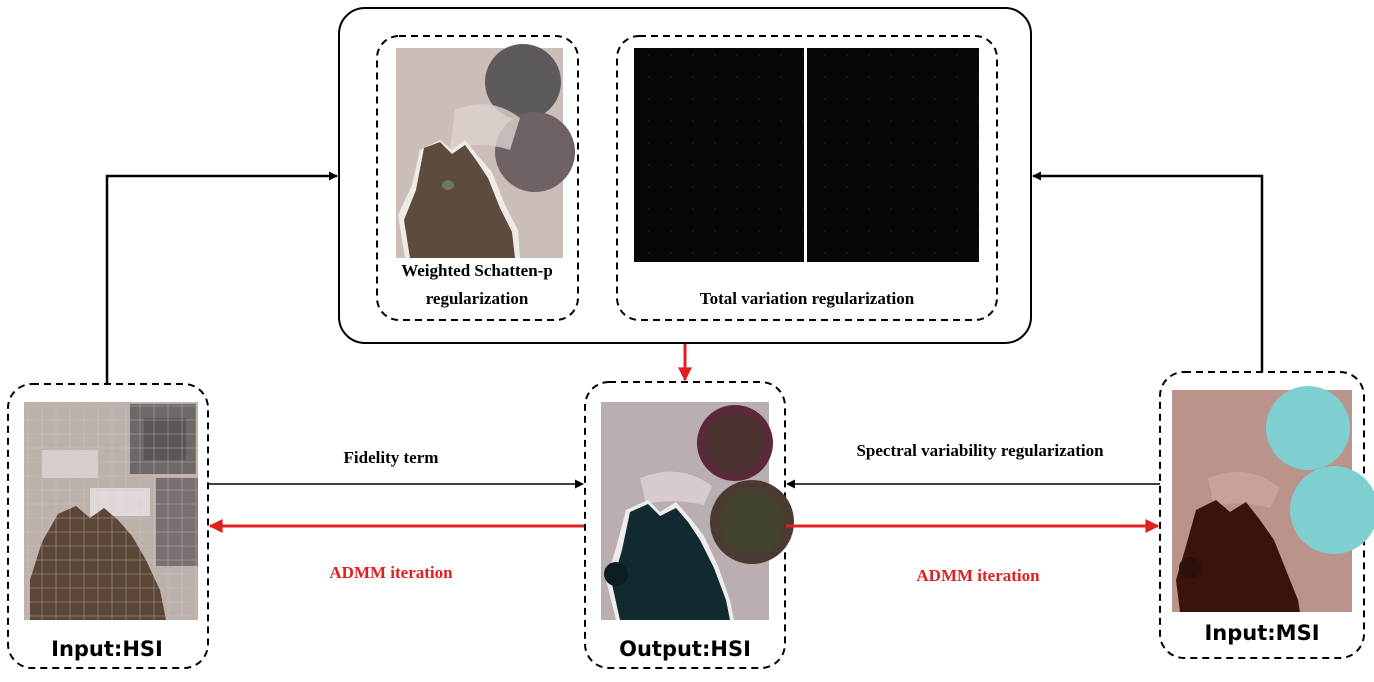  I want to click on total-variation-box, so click(807, 178).